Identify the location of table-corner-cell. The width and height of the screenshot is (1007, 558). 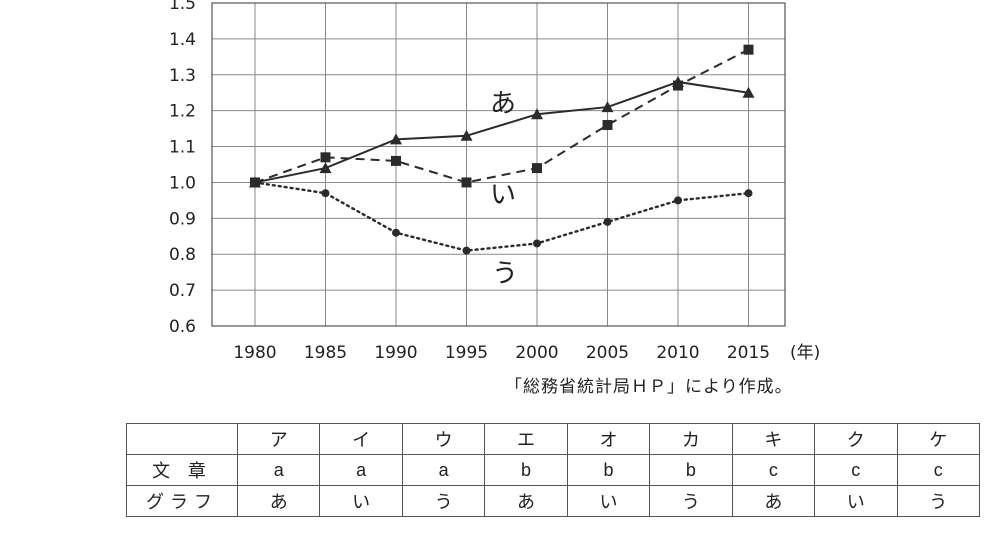
(182, 439).